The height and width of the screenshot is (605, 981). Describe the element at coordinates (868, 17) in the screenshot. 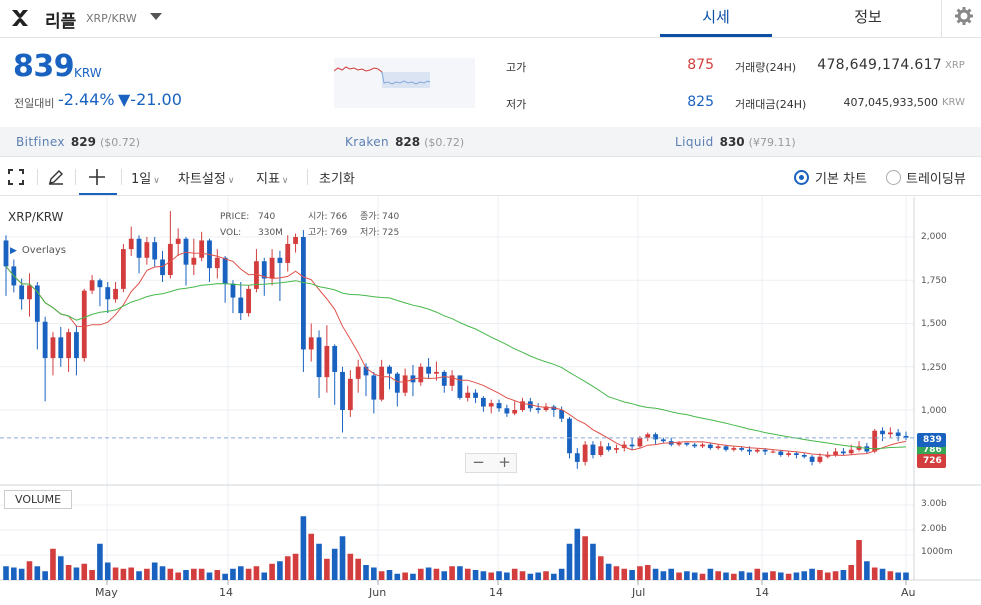

I see `tab-info: 정보` at that location.